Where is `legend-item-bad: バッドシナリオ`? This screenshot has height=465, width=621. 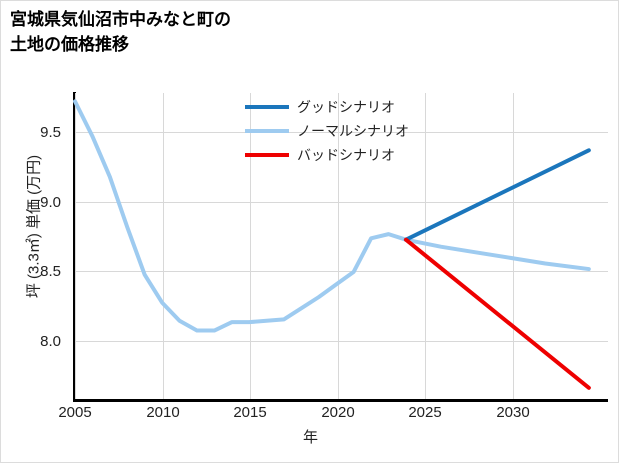
legend-item-bad: バッドシナリオ is located at coordinates (345, 155).